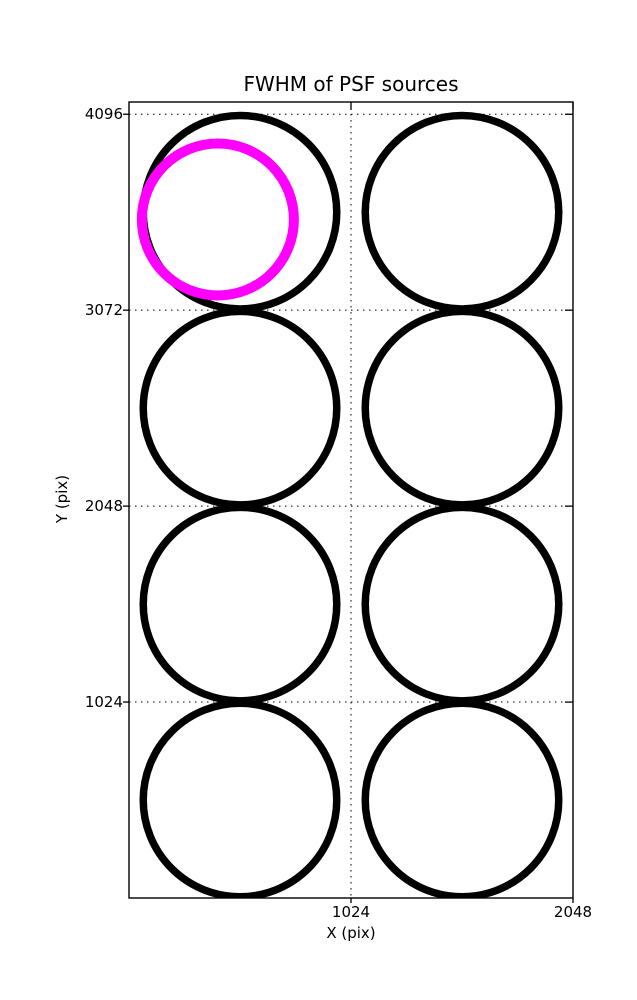 Image resolution: width=637 pixels, height=1000 pixels. Describe the element at coordinates (573, 912) in the screenshot. I see `x-tick-label: 2048` at that location.